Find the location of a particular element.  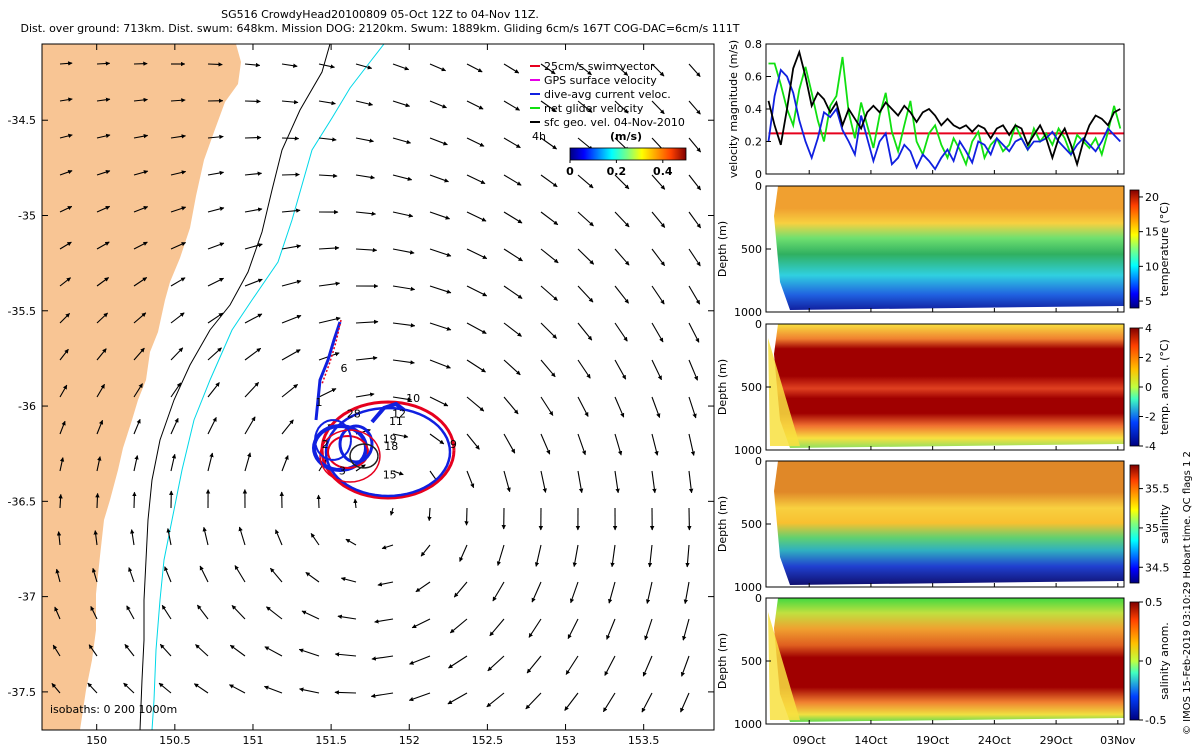

section-xtick-label: 24Oct is located at coordinates (995, 740).